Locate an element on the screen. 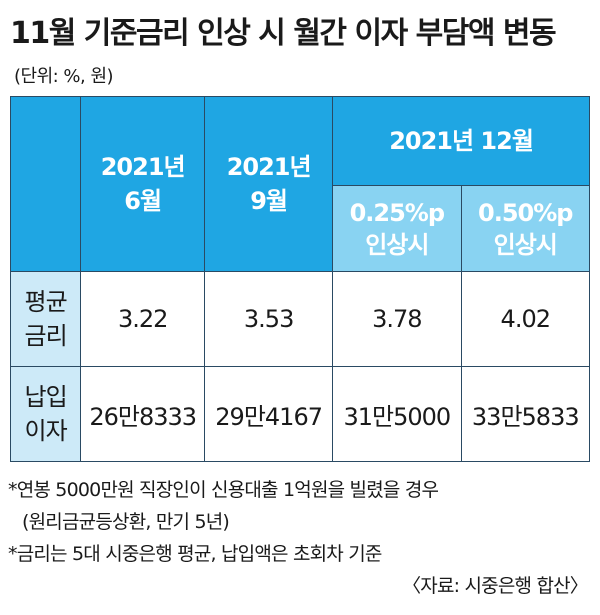 This screenshot has width=600, height=615. page-title: 11월 기준금리 인상 시 월간 이자 부담액 변동 is located at coordinates (283, 33).